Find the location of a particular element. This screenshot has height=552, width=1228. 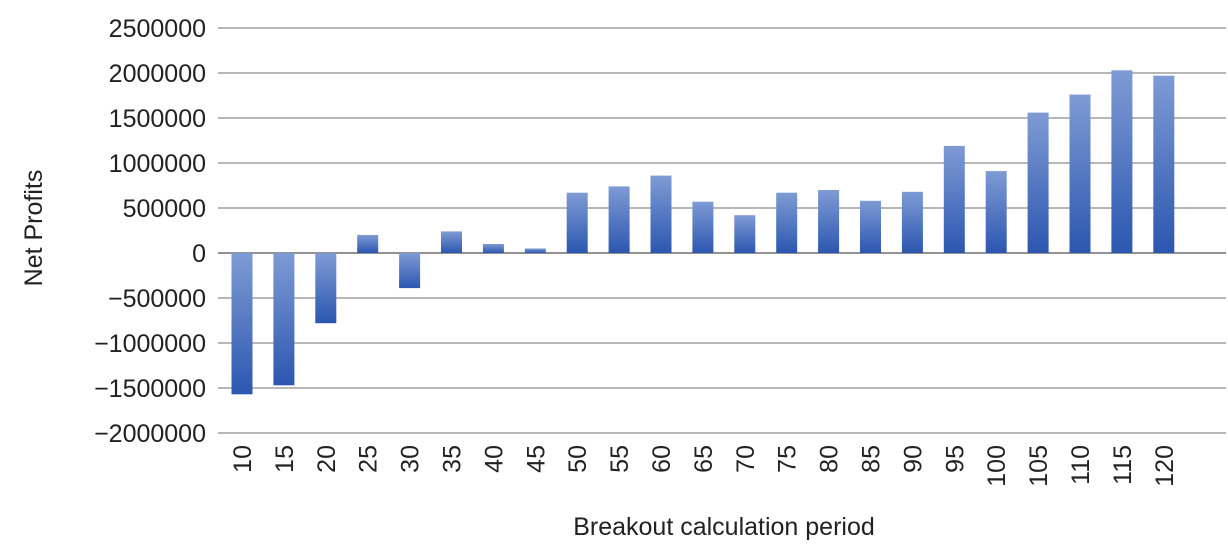

x-tick-label: 70 is located at coordinates (746, 459).